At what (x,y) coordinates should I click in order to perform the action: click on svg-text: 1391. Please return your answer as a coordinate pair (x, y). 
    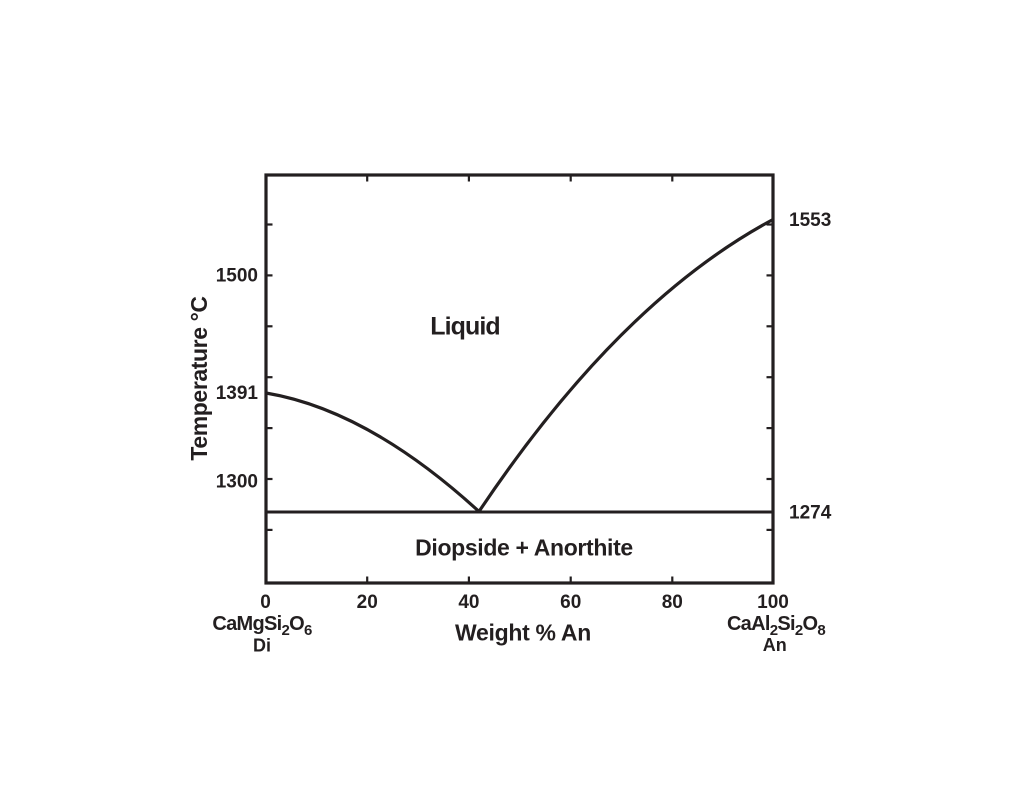
    Looking at the image, I should click on (237, 393).